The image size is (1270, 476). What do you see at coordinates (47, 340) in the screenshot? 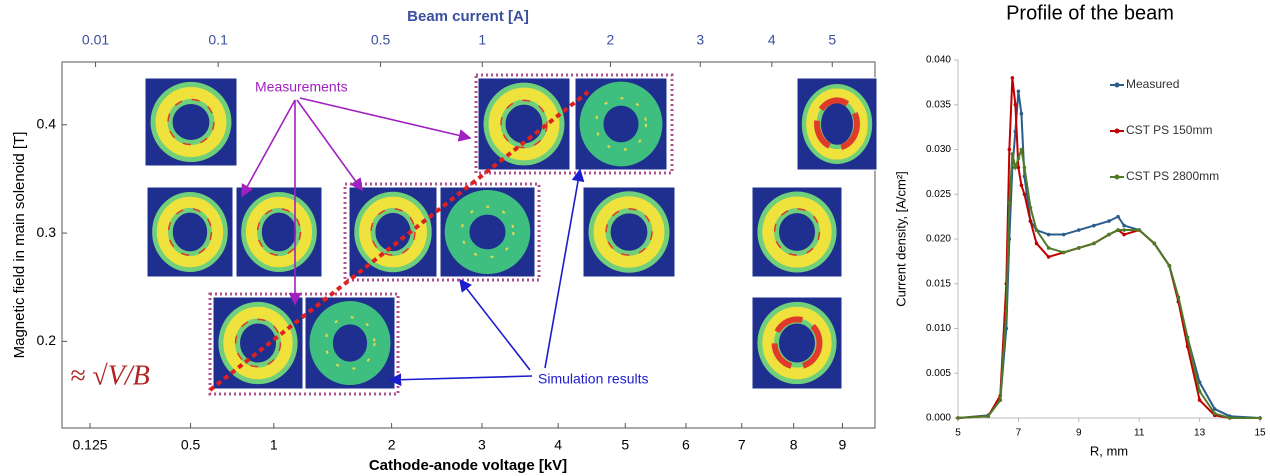
I see `y-tick-label: 0.2` at bounding box center [47, 340].